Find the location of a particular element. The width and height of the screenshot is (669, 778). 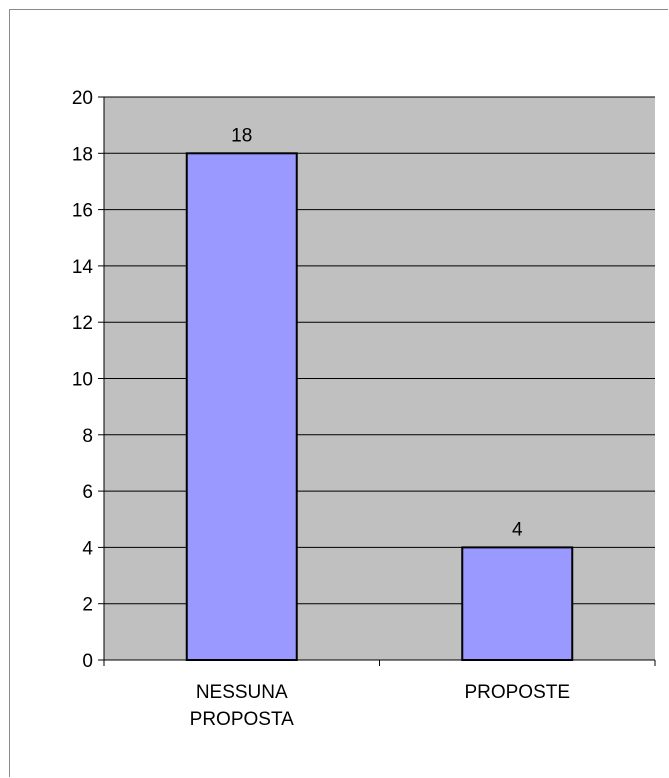

y-tick-label: 10 is located at coordinates (82, 380).